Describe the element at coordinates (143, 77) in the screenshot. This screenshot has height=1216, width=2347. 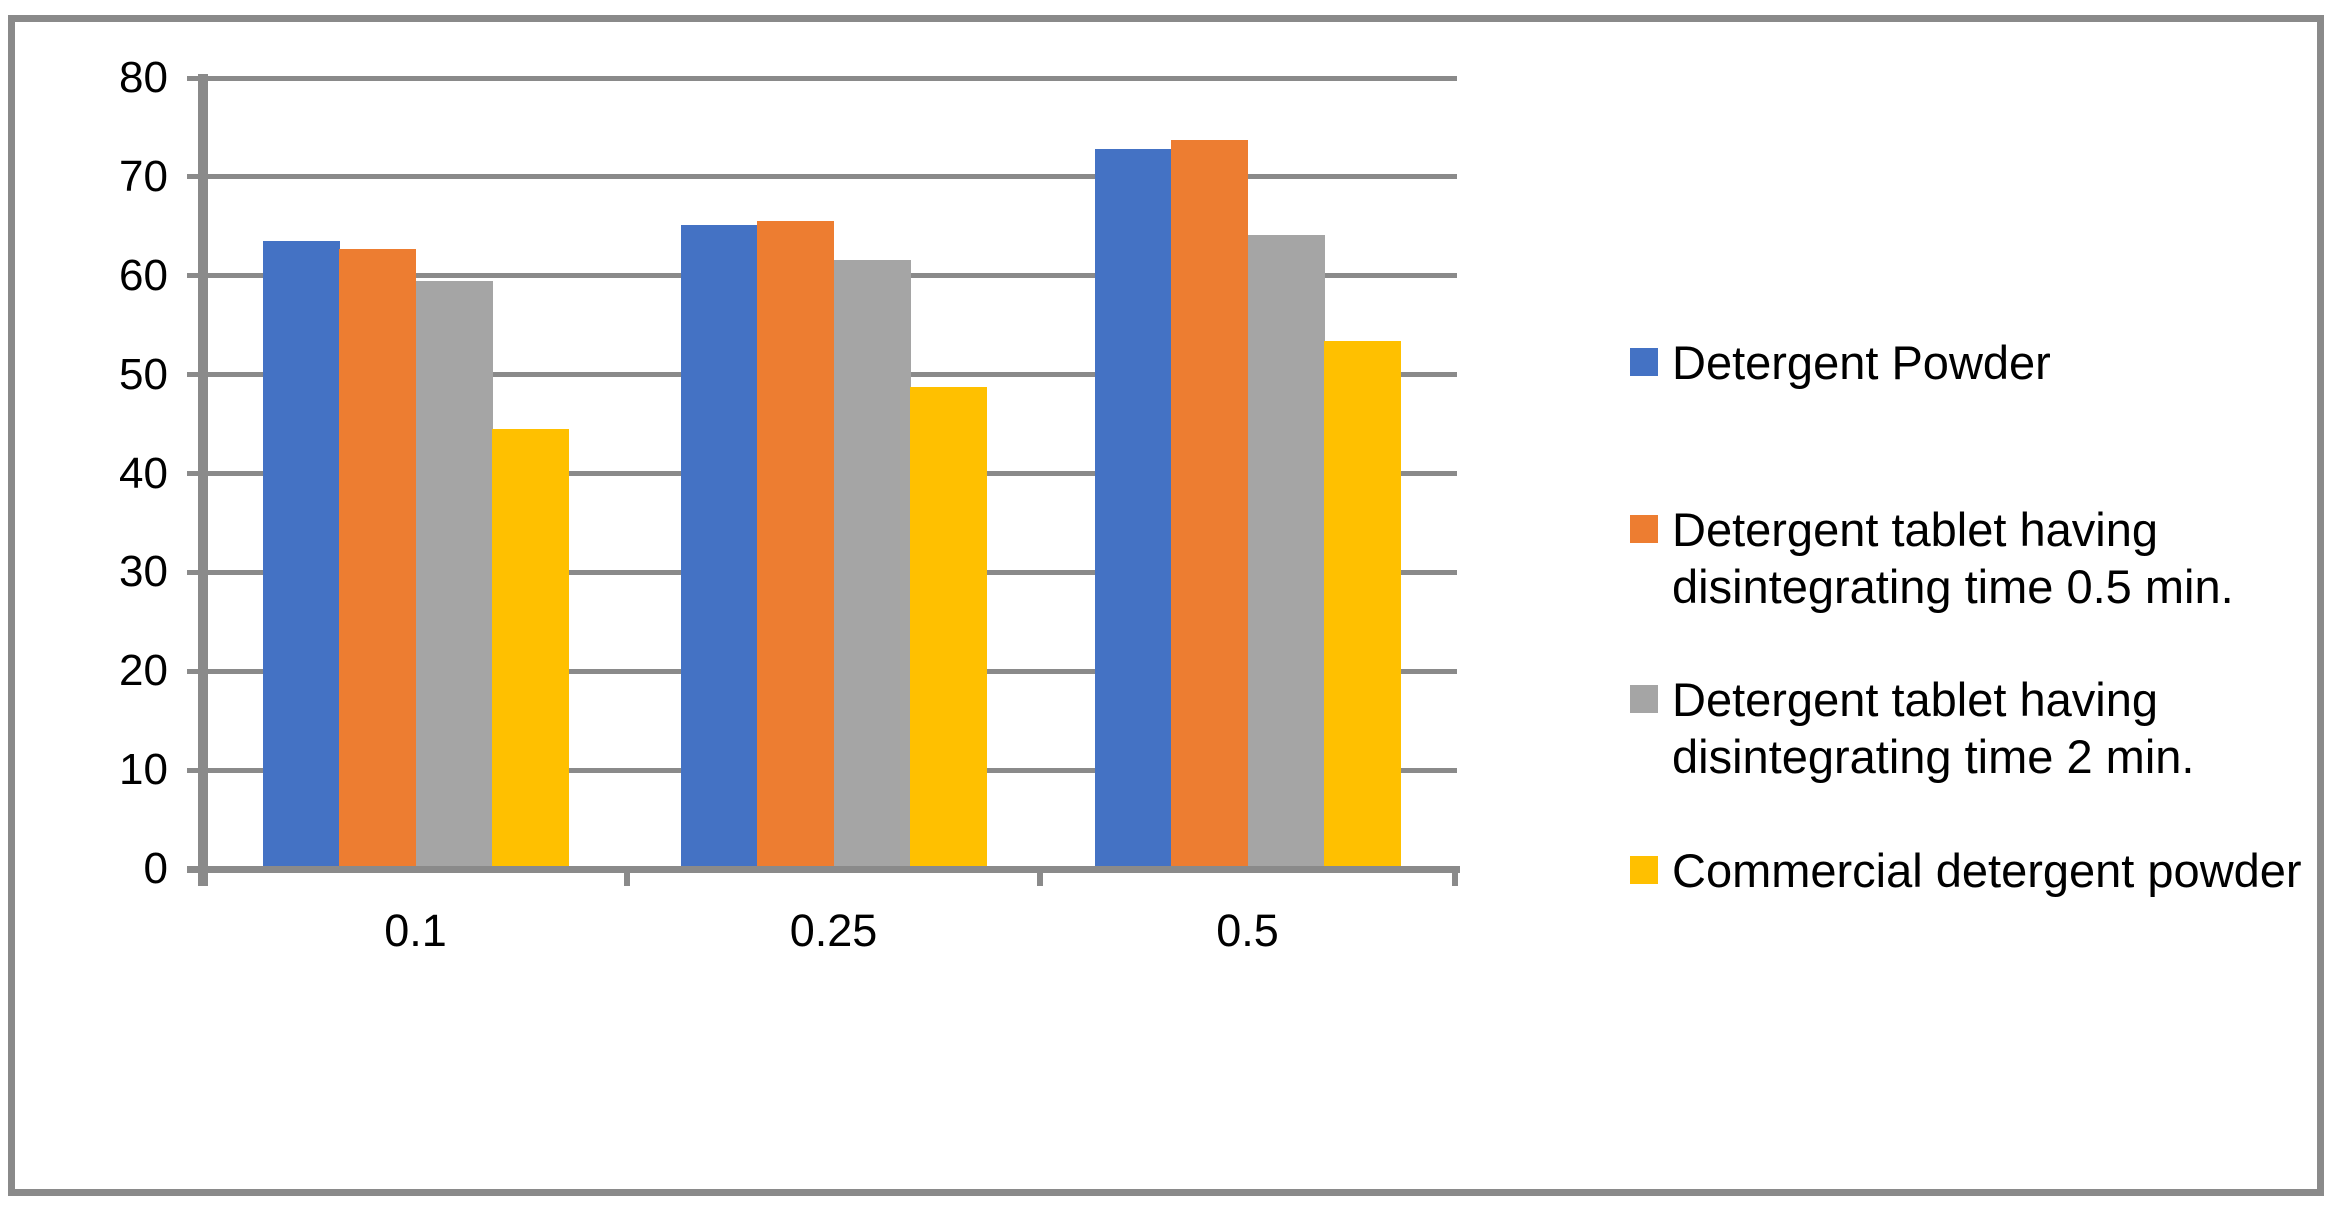
I see `y-tick-label: 80` at that location.